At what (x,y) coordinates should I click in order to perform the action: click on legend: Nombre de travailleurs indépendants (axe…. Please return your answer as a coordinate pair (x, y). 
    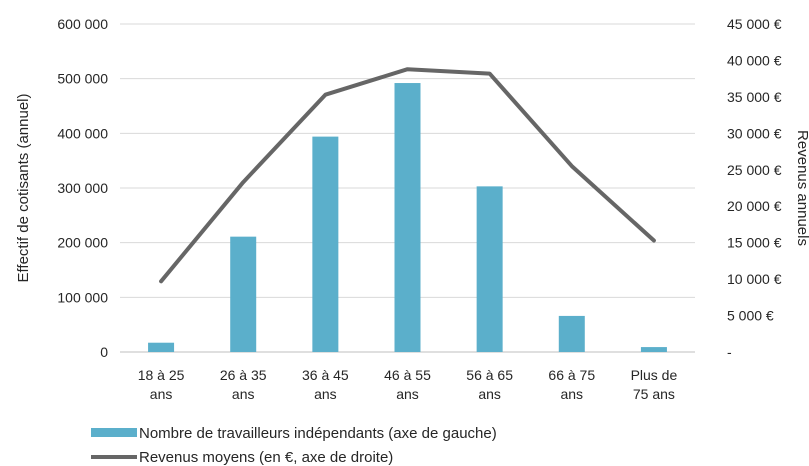
    Looking at the image, I should click on (294, 445).